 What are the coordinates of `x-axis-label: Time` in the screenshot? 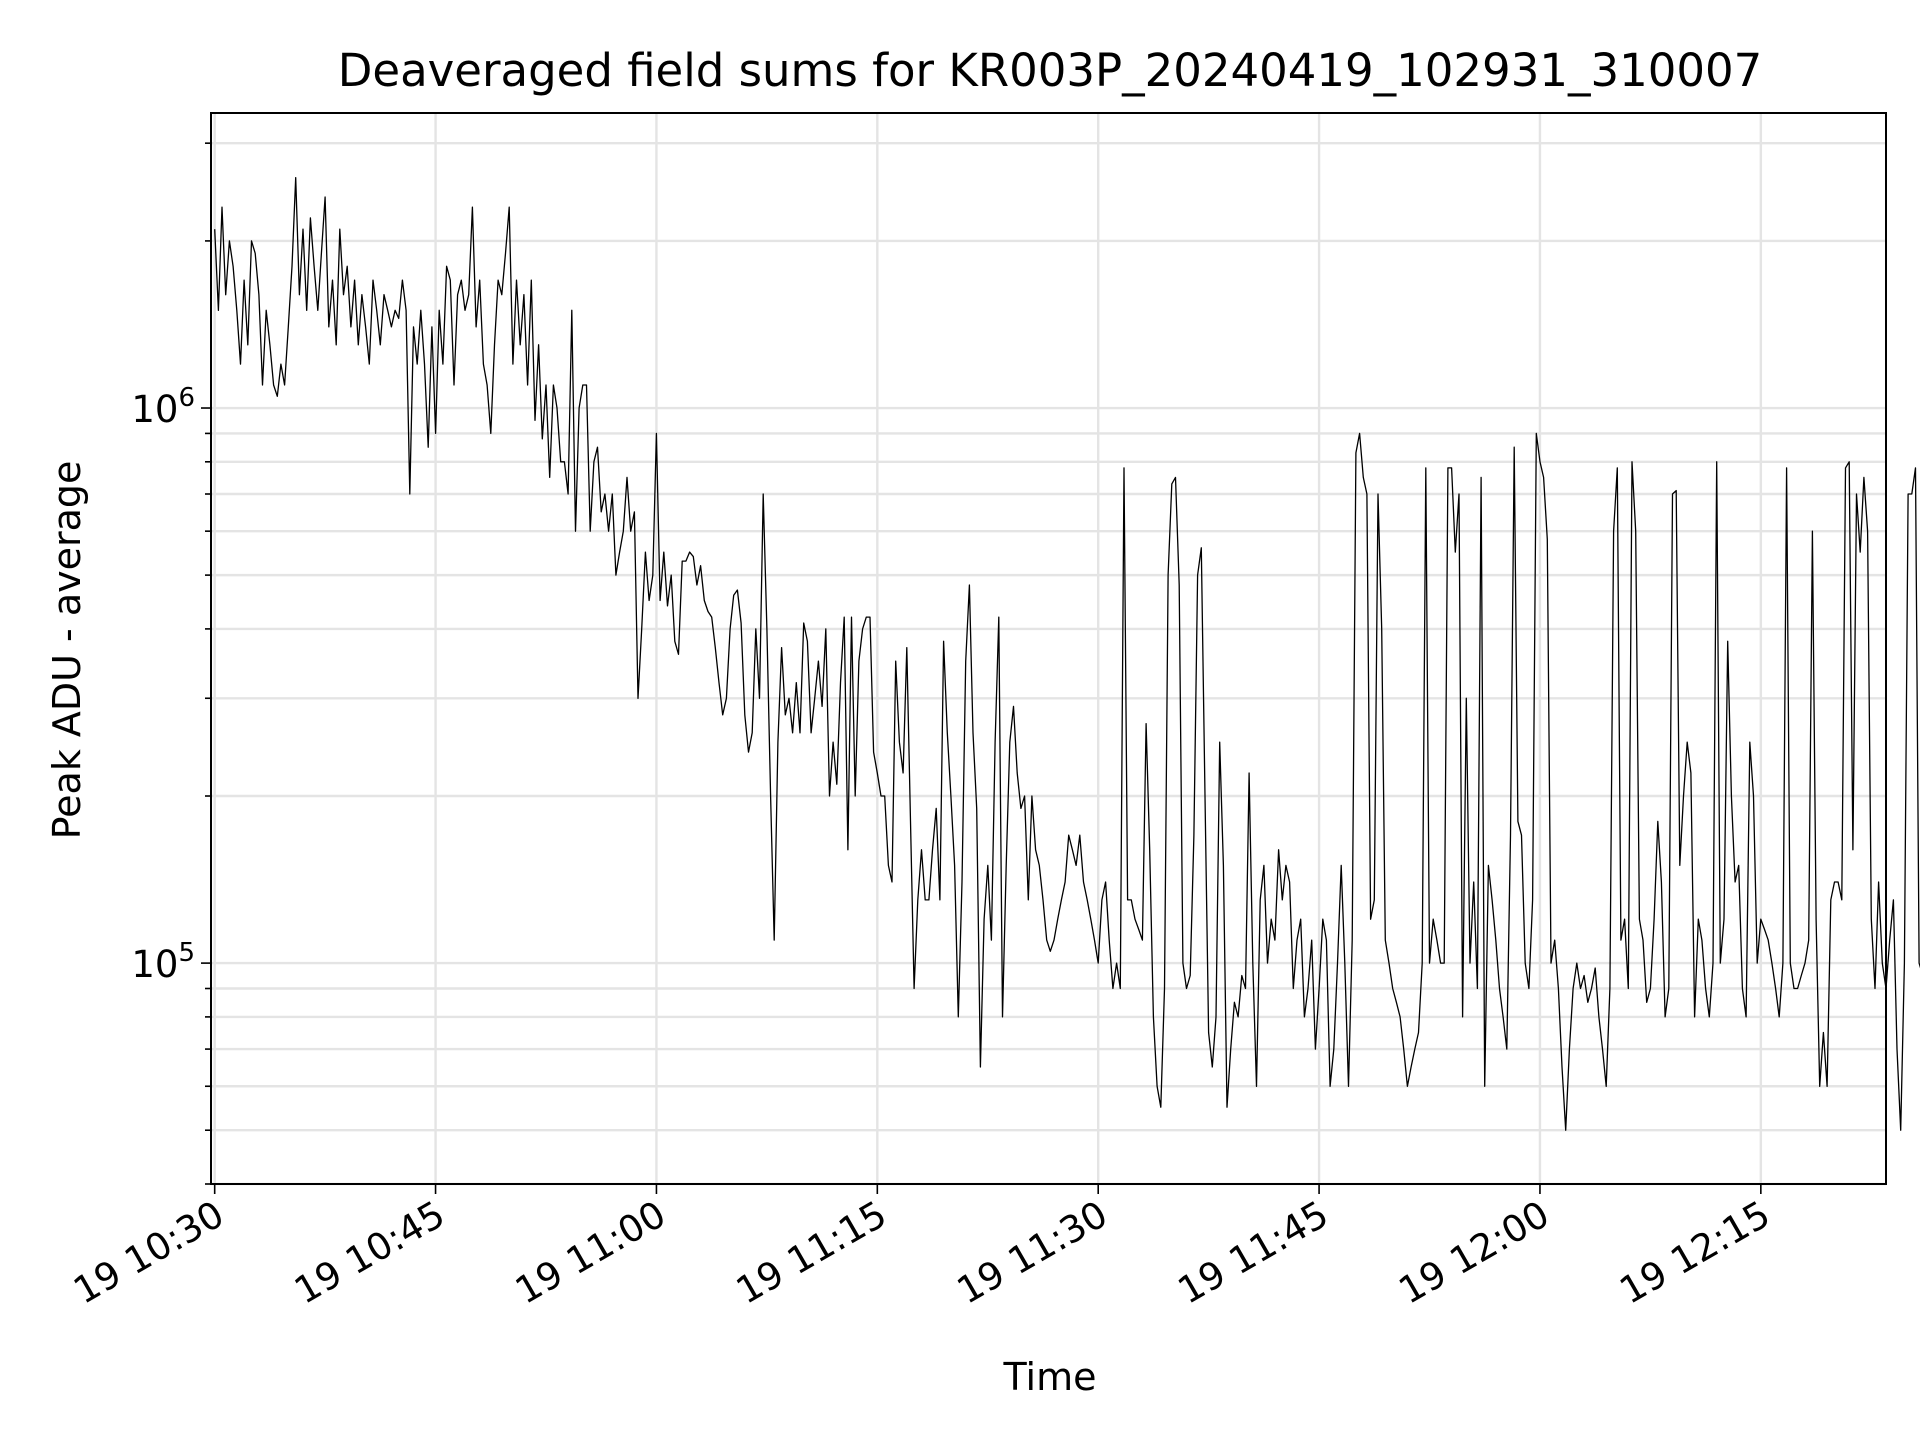 It's located at (1050, 1377).